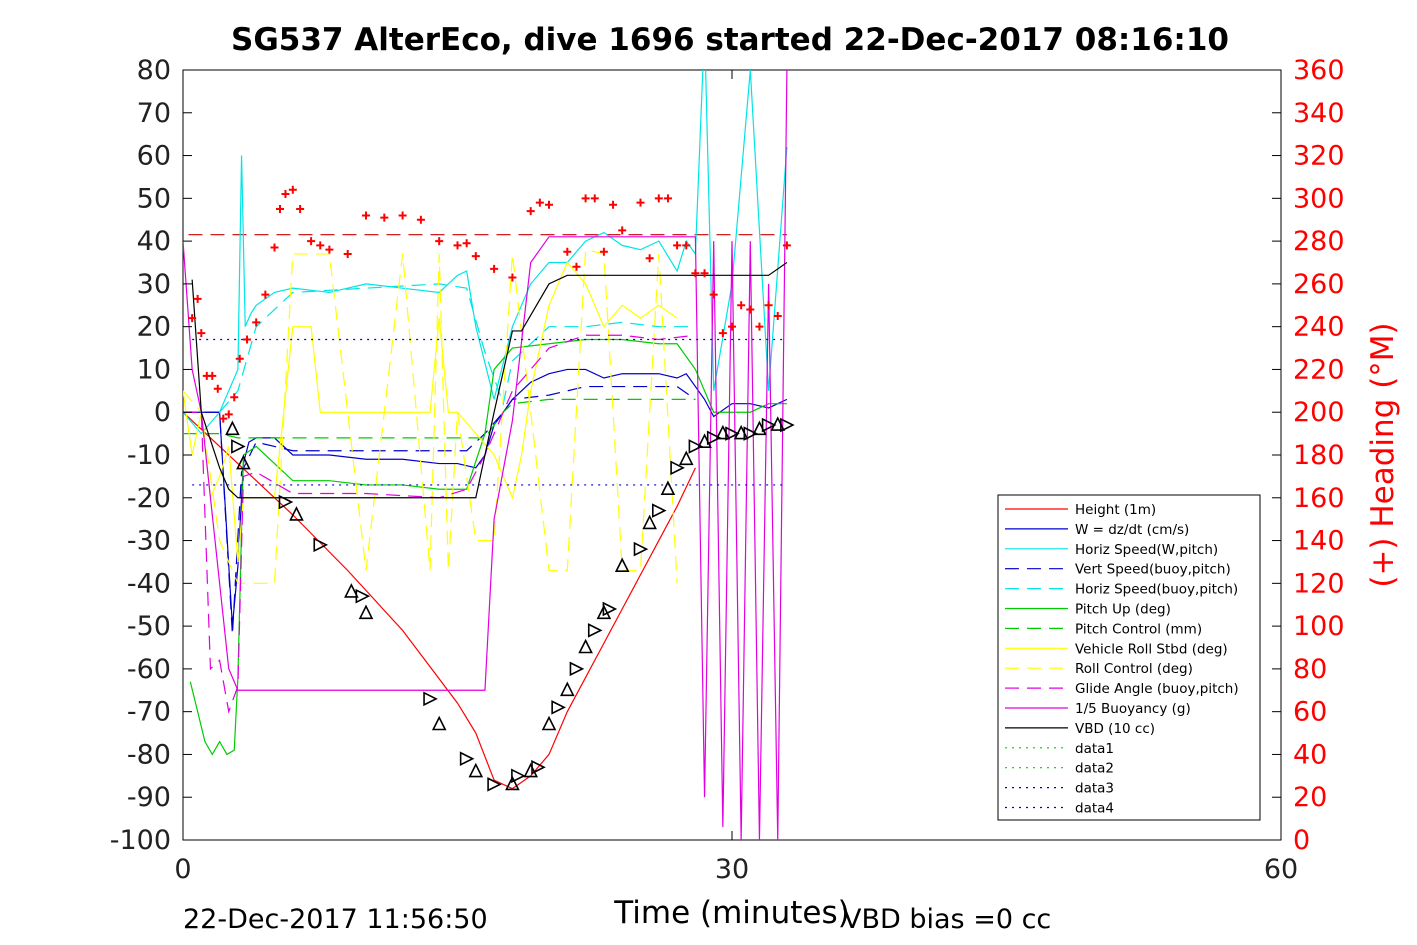 This screenshot has width=1417, height=945. What do you see at coordinates (149, 541) in the screenshot?
I see `left-tick-label: -30` at bounding box center [149, 541].